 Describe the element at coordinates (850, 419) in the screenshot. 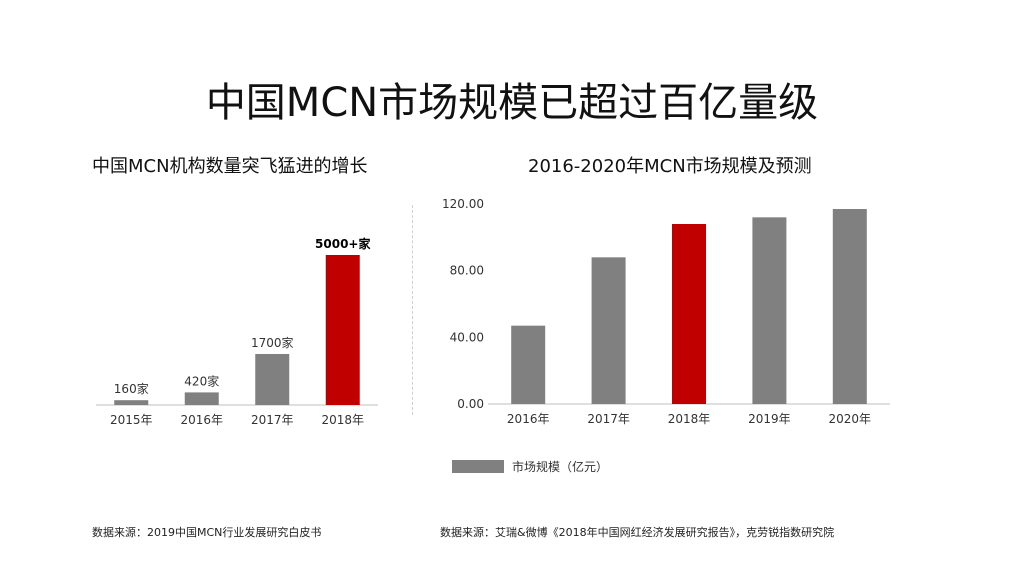

I see `x-tick-label: 2020年` at that location.